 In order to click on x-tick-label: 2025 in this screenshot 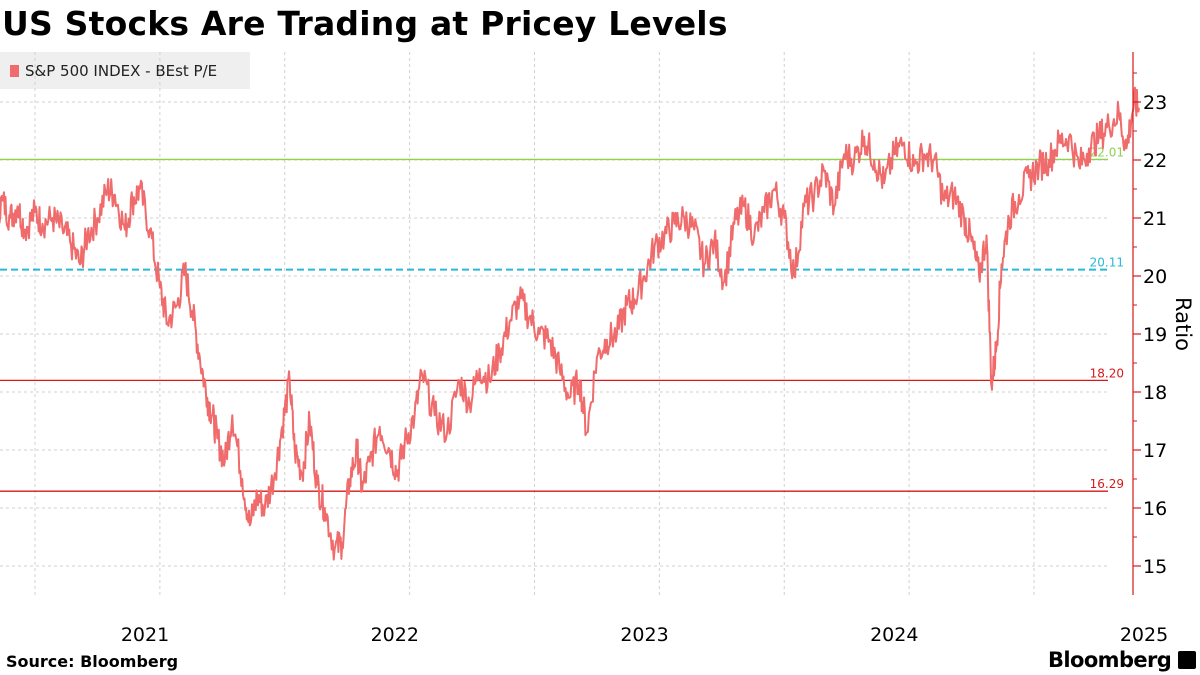, I will do `click(1144, 635)`.